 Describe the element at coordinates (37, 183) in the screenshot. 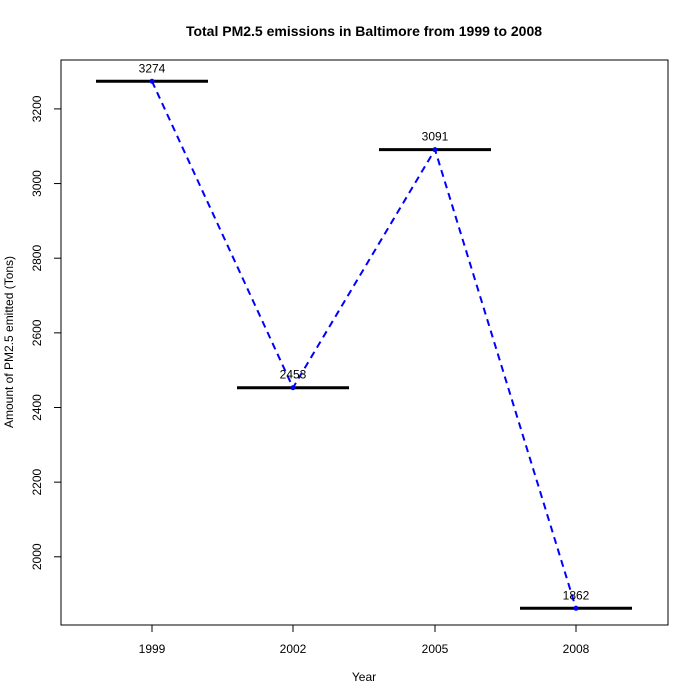

I see `y-tick-label: 3000` at that location.